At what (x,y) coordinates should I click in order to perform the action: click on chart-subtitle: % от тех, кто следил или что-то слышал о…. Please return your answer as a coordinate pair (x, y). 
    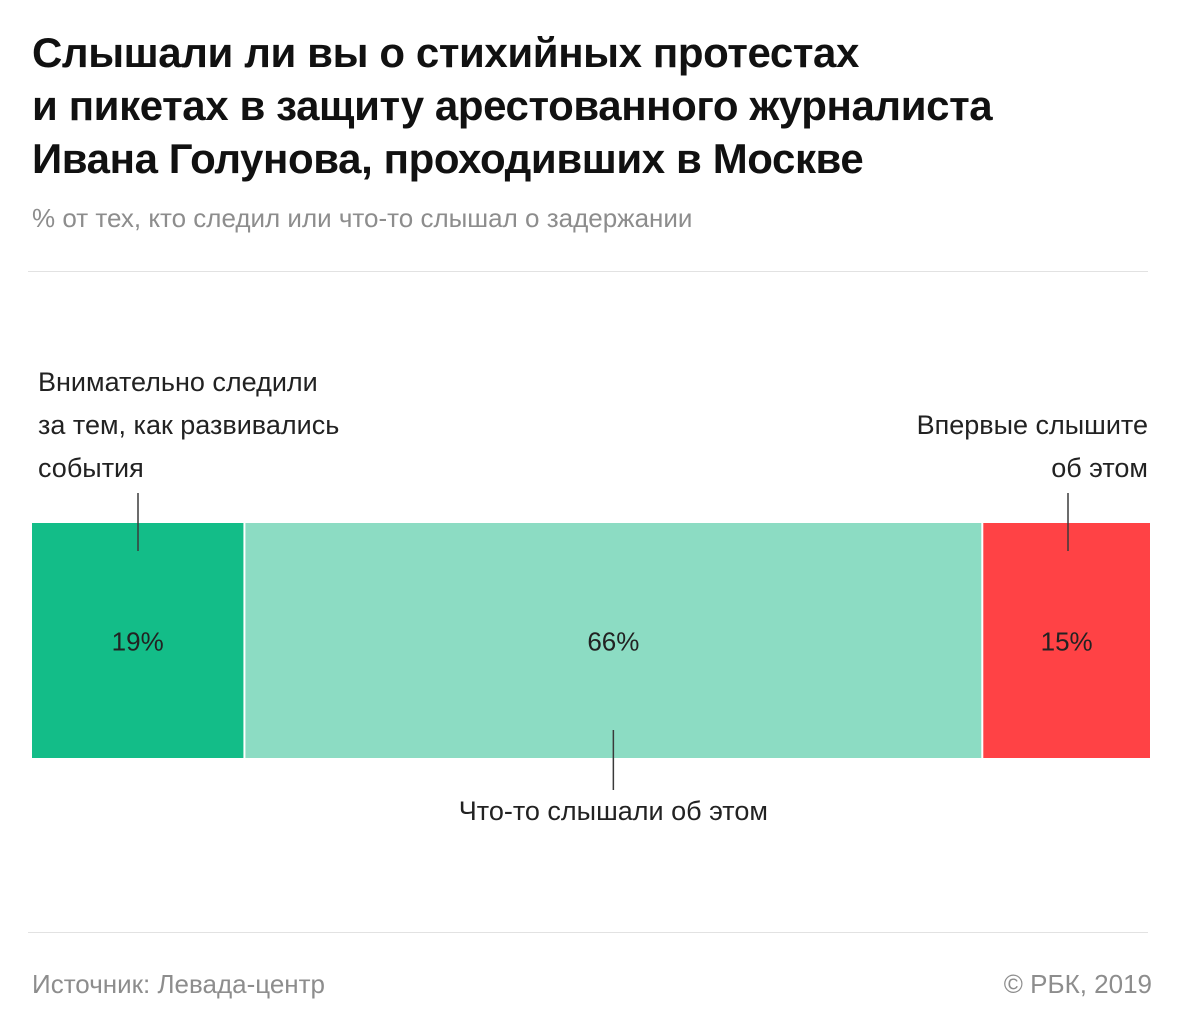
    Looking at the image, I should click on (362, 218).